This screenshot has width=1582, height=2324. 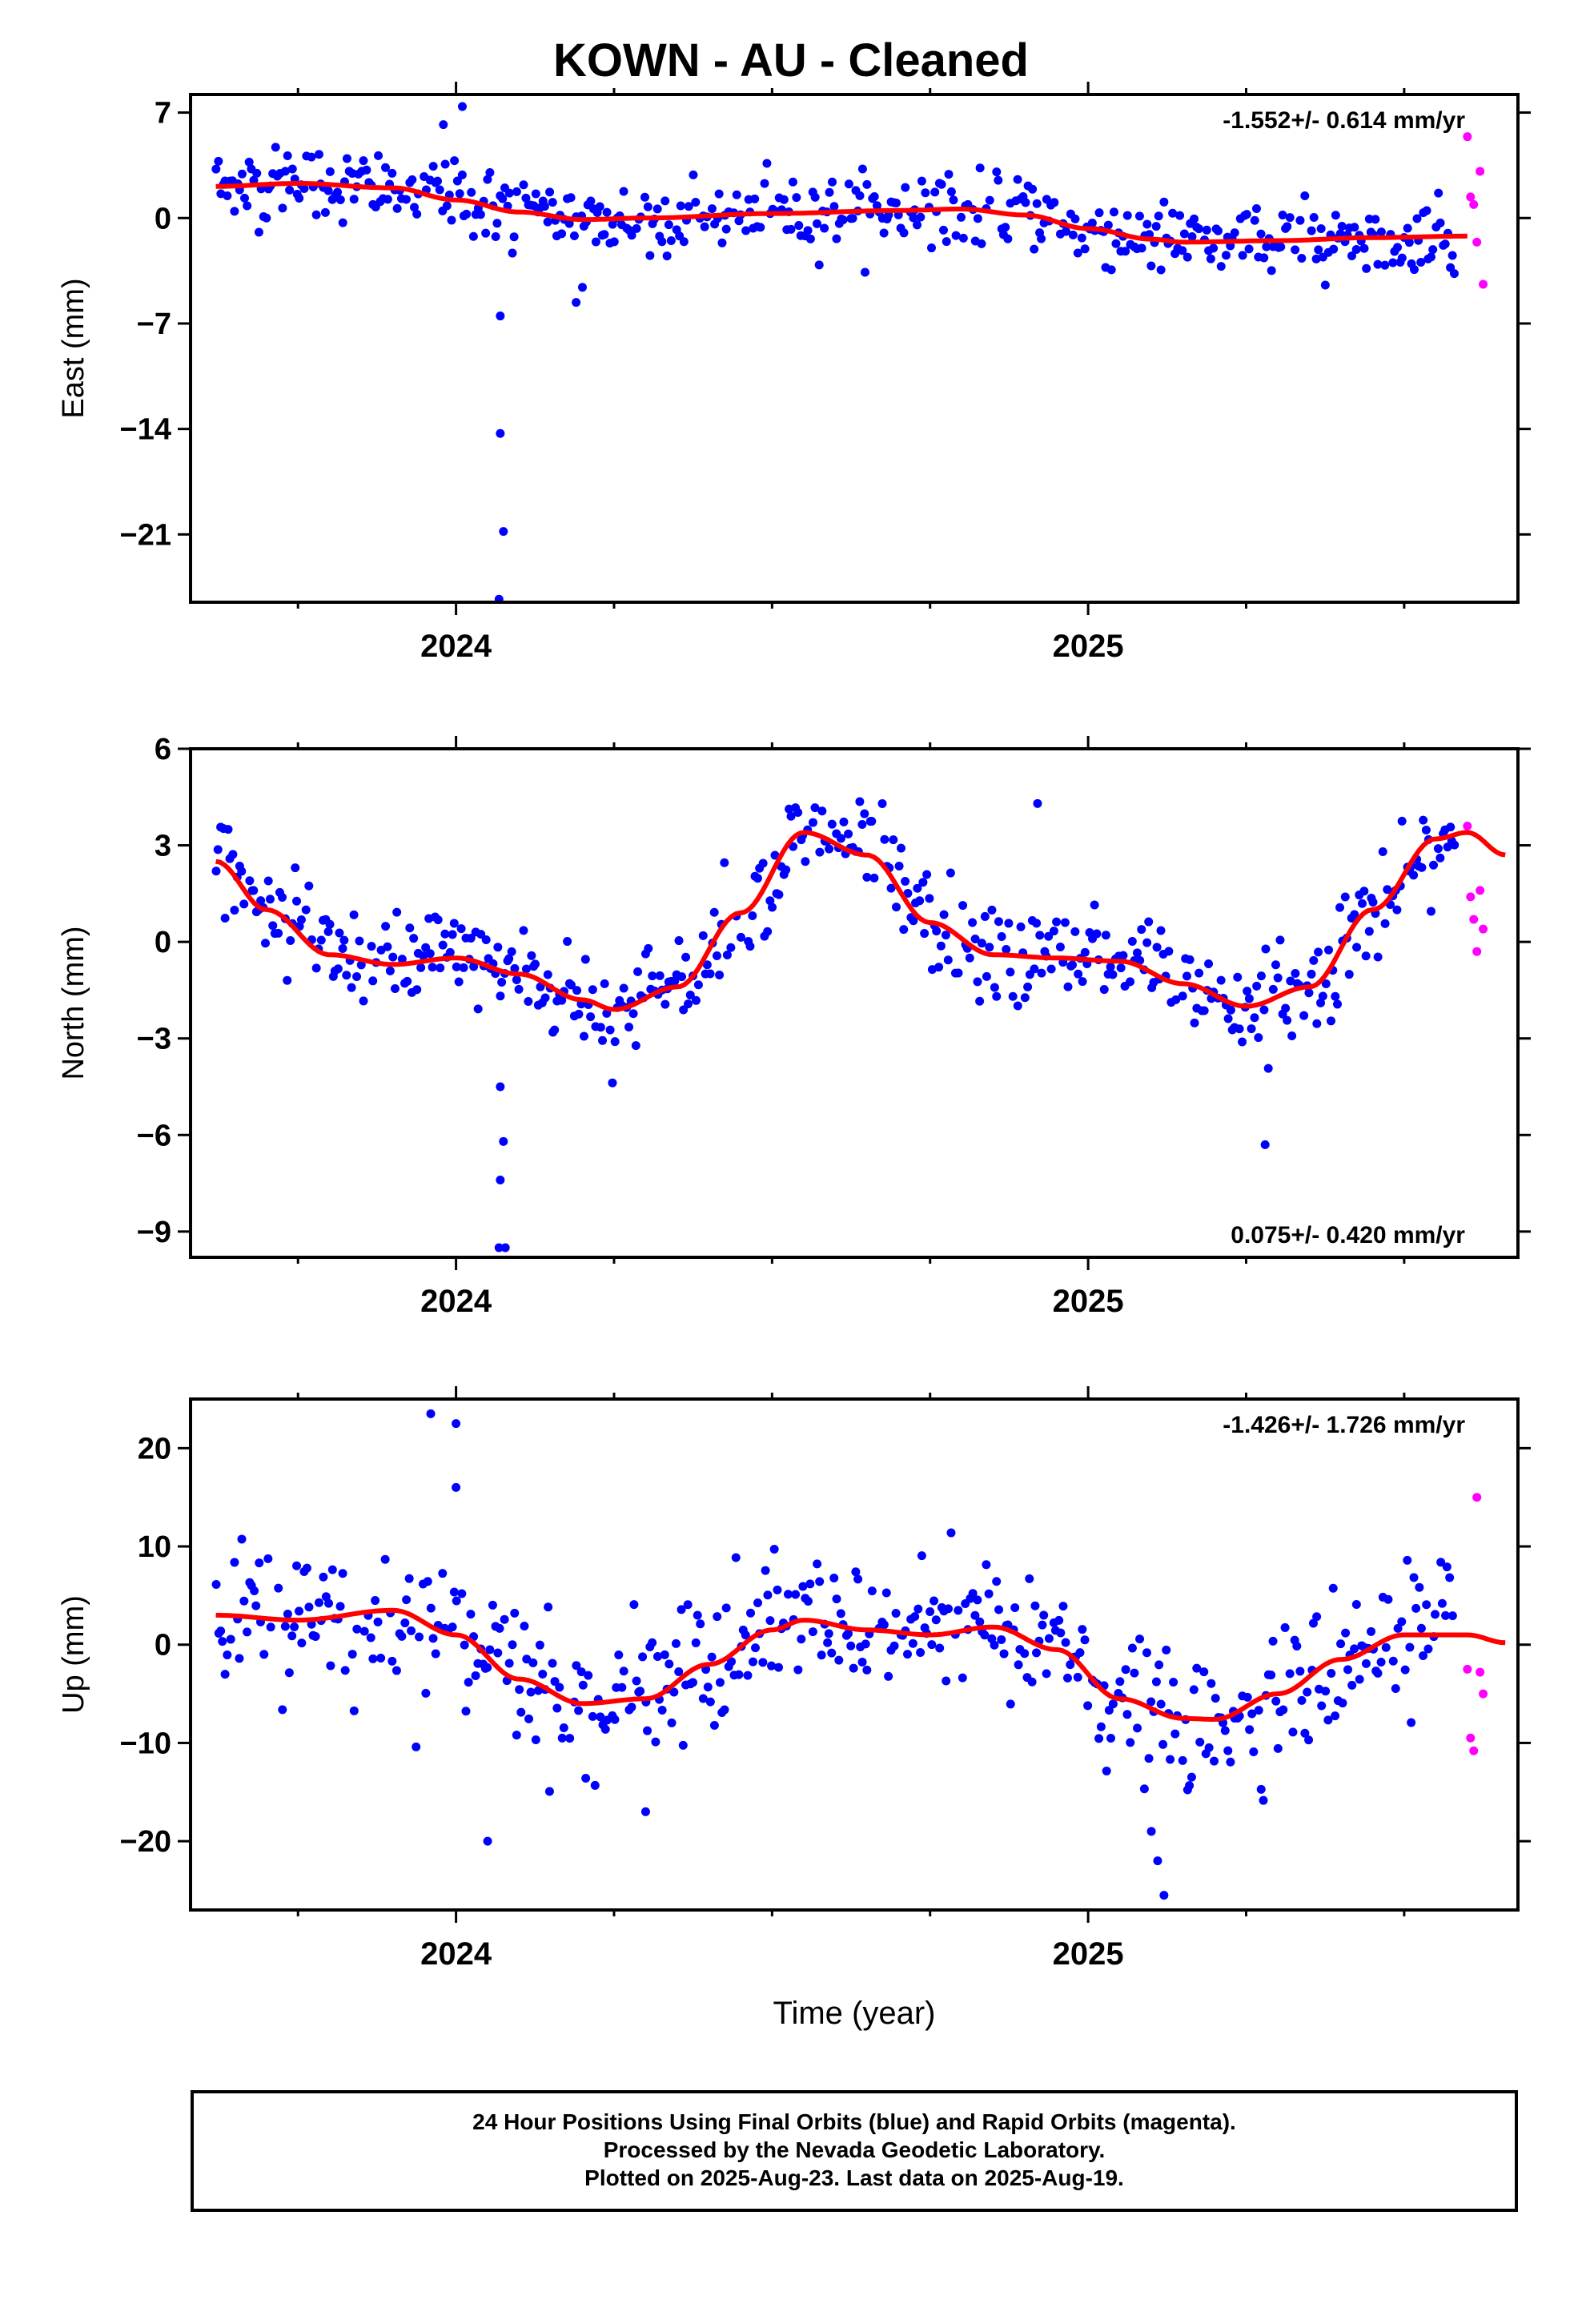 What do you see at coordinates (1348, 1235) in the screenshot?
I see `rate-label: 0.075+/- 0.420 mm/yr` at bounding box center [1348, 1235].